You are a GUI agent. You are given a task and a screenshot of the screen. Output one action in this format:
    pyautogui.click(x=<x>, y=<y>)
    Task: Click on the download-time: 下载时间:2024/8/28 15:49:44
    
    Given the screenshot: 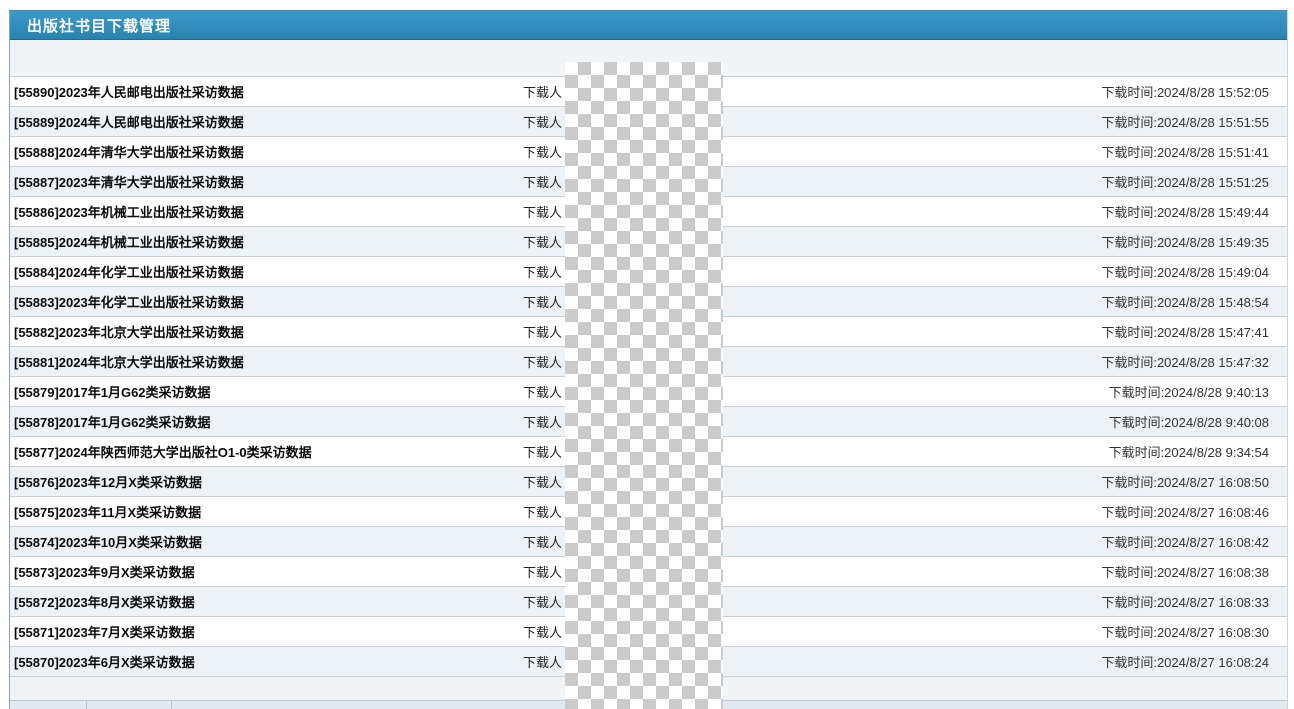 What is the action you would take?
    pyautogui.click(x=1185, y=212)
    